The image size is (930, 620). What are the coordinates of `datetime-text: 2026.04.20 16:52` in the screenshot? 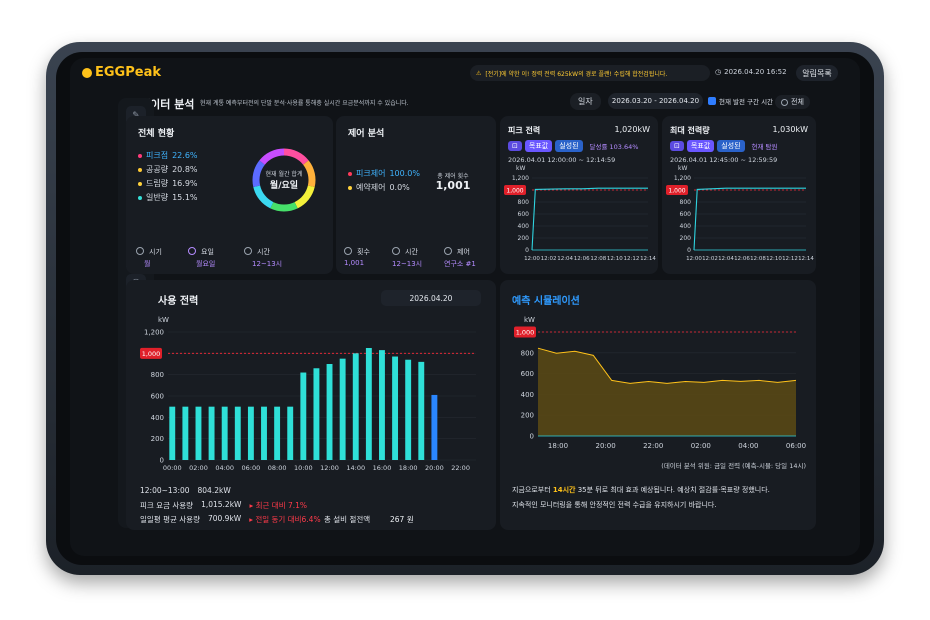 It's located at (755, 72).